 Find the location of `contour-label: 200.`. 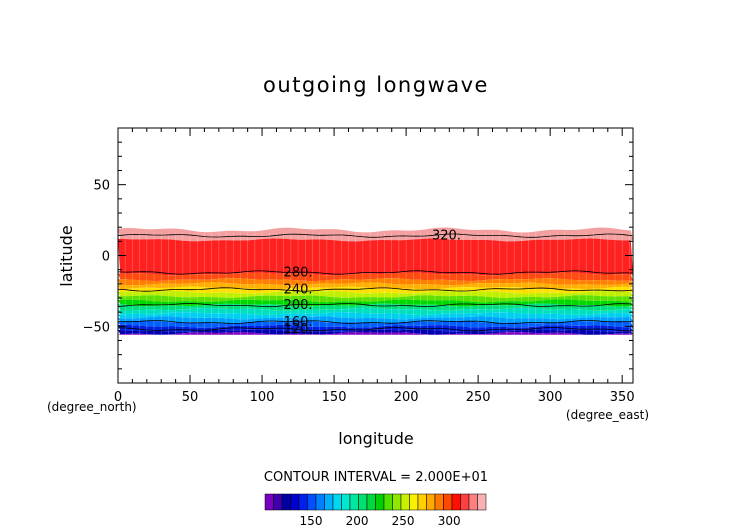

contour-label: 200. is located at coordinates (298, 305).